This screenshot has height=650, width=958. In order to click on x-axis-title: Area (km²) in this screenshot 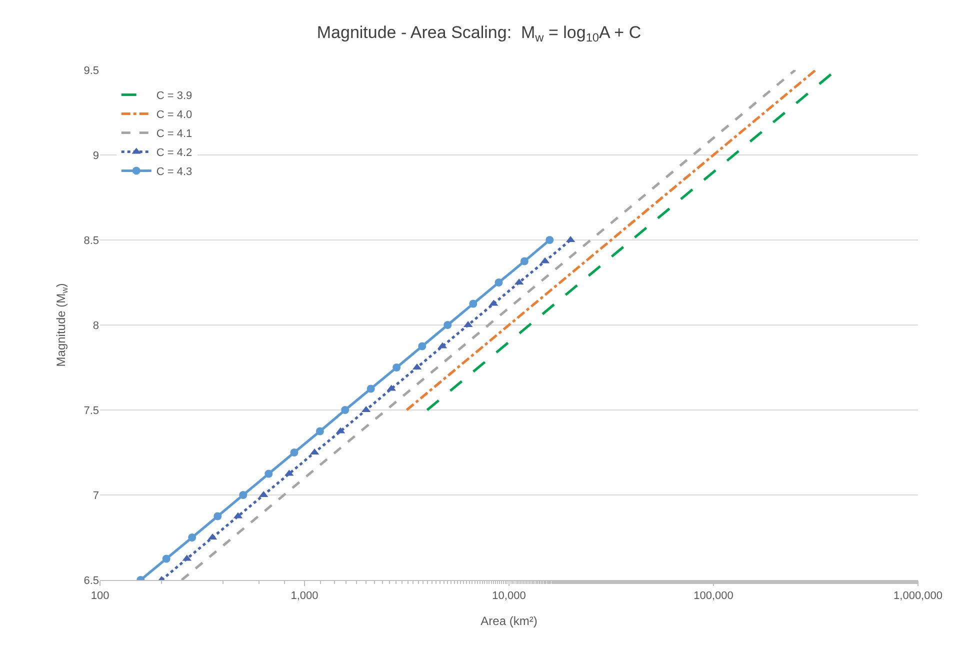, I will do `click(509, 621)`.